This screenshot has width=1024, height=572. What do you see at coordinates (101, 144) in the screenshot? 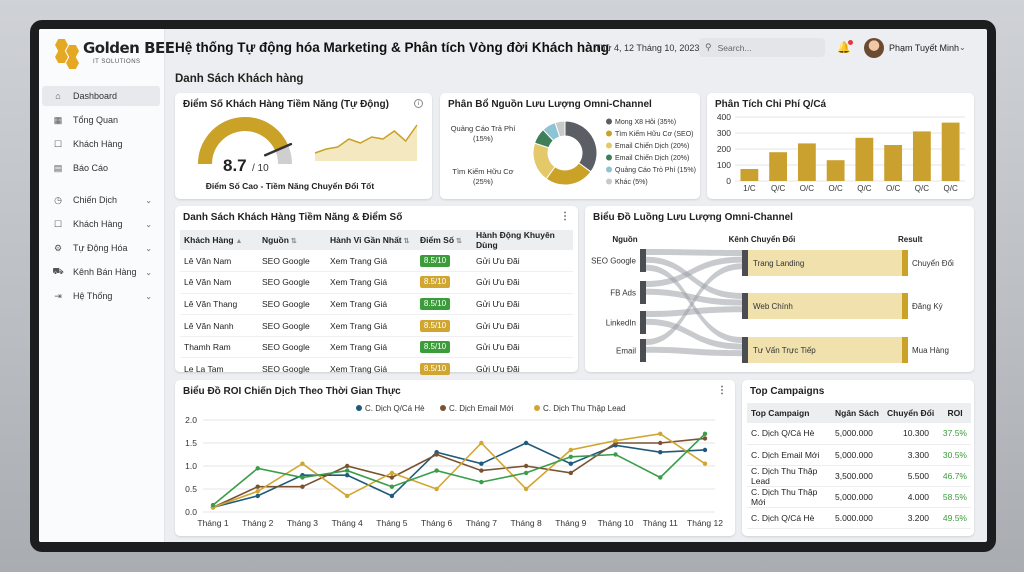
I see `sidebar-item-3: ☐ Khách Hàng` at bounding box center [101, 144].